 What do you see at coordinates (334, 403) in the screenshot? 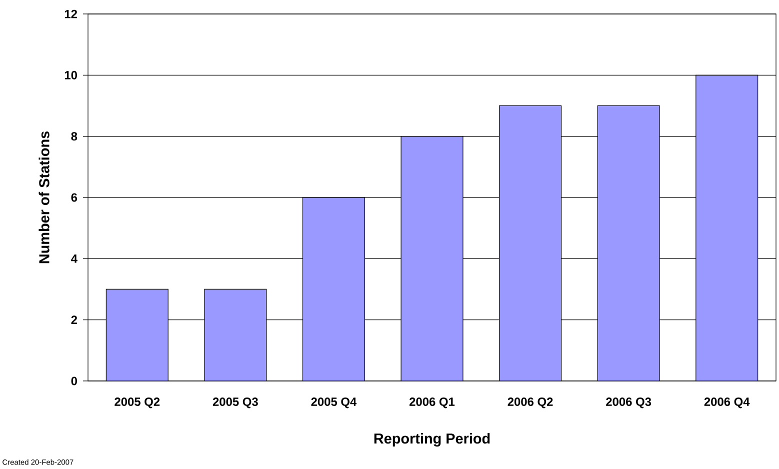
I see `x-tick-label: 2005 Q4` at bounding box center [334, 403].